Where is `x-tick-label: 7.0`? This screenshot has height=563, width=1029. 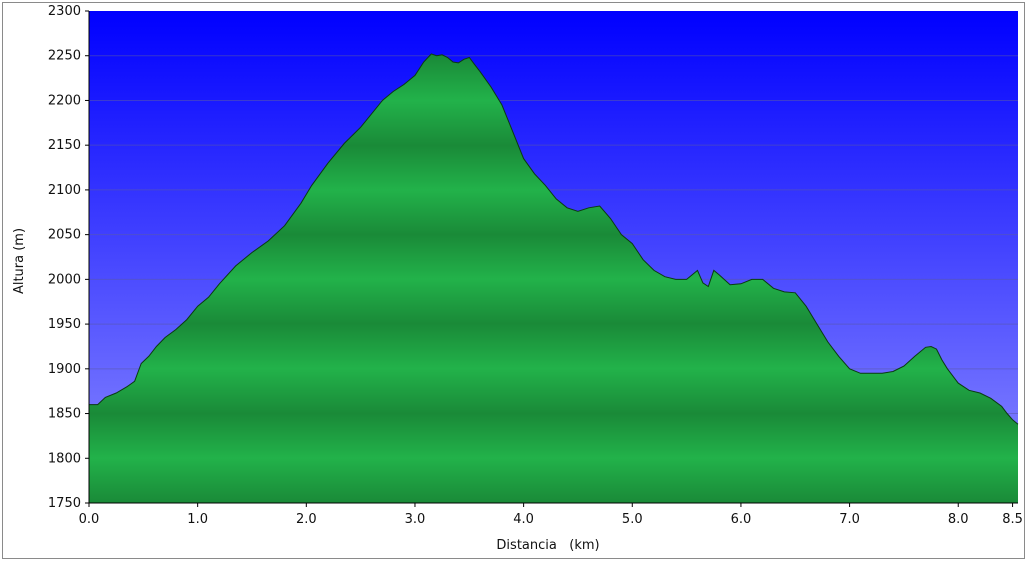
x-tick-label: 7.0 is located at coordinates (849, 519).